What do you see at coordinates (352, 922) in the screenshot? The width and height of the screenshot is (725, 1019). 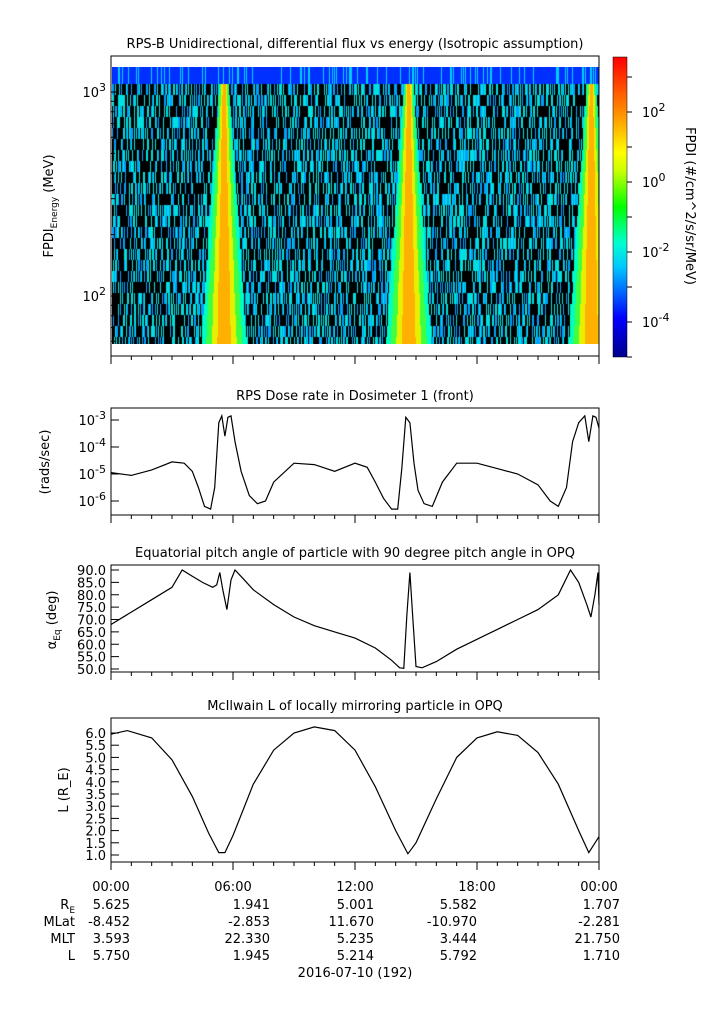 I see `ephemeris-value: 11.670` at bounding box center [352, 922].